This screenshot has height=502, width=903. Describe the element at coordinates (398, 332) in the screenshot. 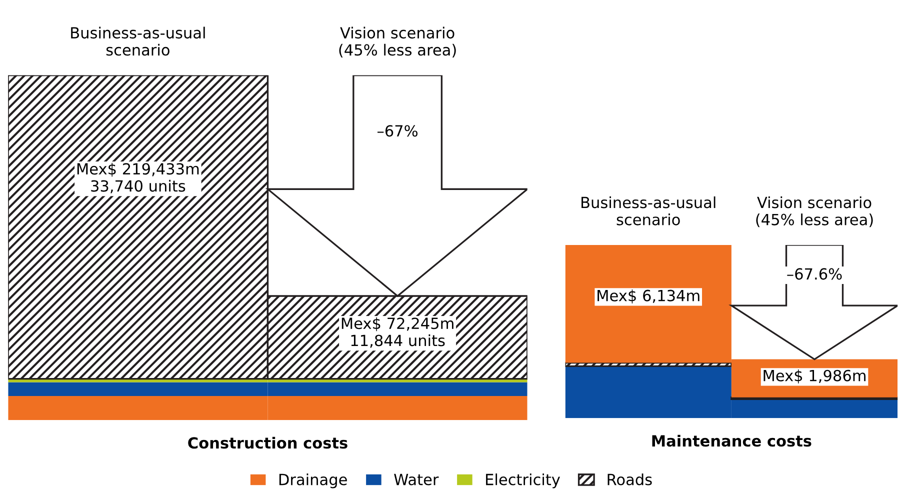

I see `annotation: Mex$ 72,245m 11,844 units` at that location.